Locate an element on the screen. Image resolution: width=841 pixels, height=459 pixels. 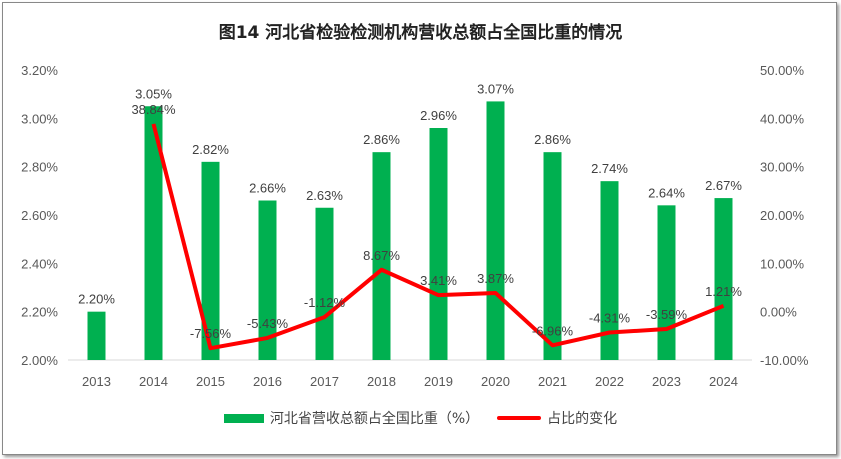
left-tick-label: 3.20% is located at coordinates (39, 70).